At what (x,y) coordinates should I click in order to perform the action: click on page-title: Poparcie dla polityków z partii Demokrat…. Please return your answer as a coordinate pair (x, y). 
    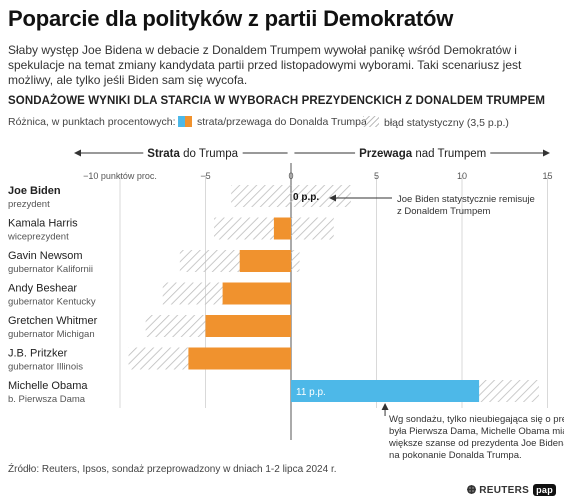
    Looking at the image, I should click on (231, 18).